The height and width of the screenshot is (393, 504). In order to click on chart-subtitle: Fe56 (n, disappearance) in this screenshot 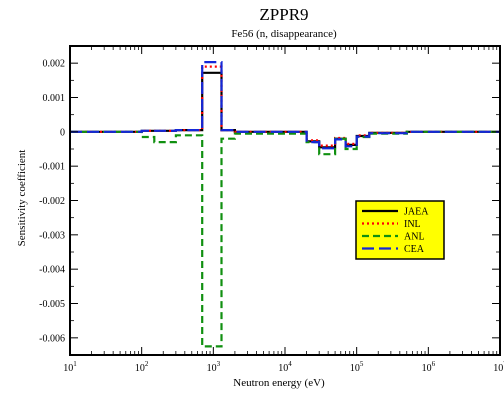, I will do `click(284, 34)`.